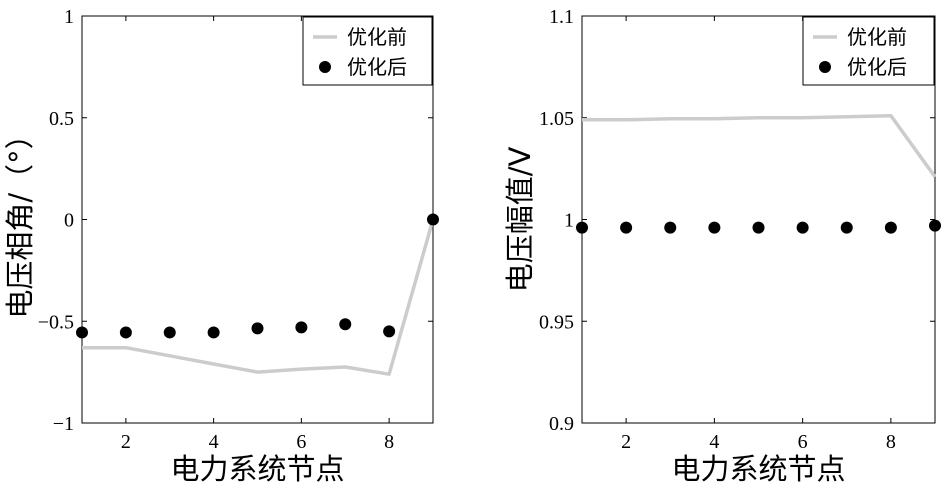 This screenshot has width=948, height=493. Describe the element at coordinates (69, 221) in the screenshot. I see `y-tick-label: 0` at that location.